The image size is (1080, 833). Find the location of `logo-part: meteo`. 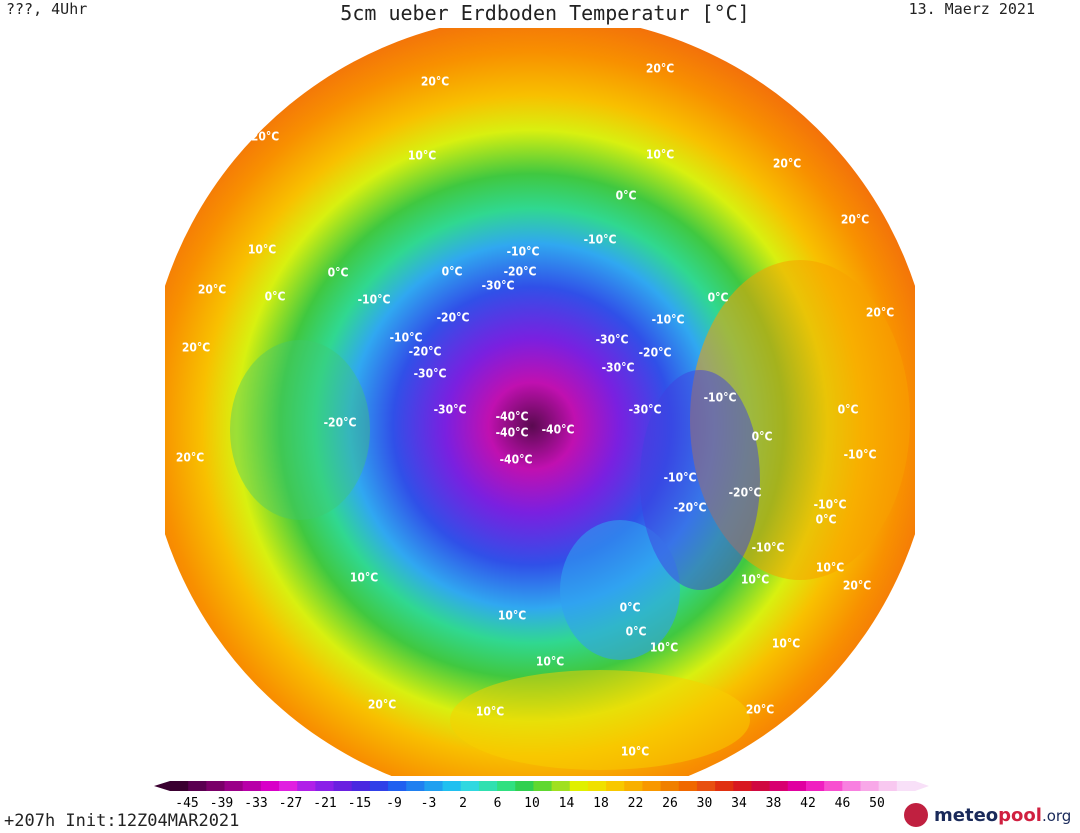

logo-part: meteo is located at coordinates (966, 815).